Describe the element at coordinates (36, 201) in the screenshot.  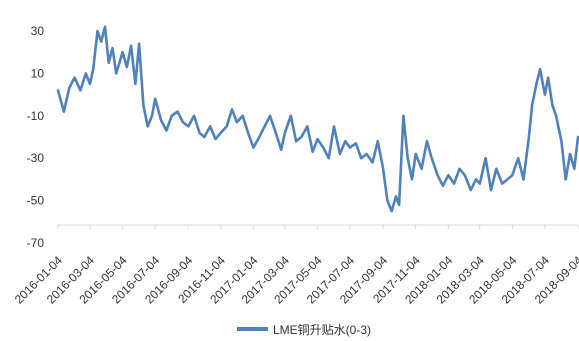
I see `y-tick-label: -50` at that location.